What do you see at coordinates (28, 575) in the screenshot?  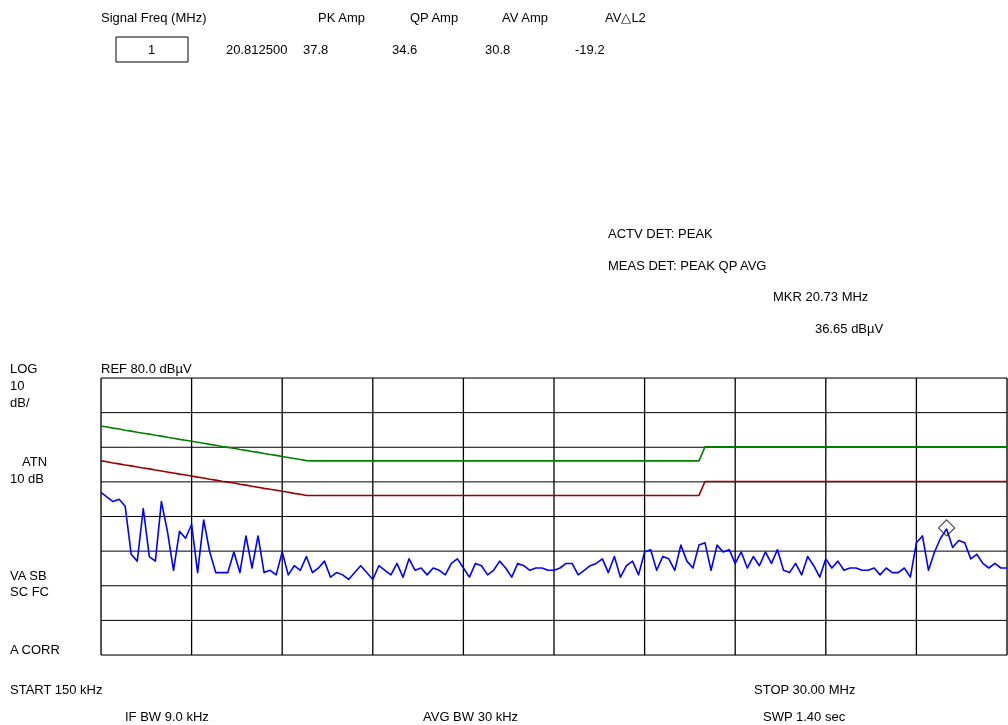 I see `text: VA SB` at bounding box center [28, 575].